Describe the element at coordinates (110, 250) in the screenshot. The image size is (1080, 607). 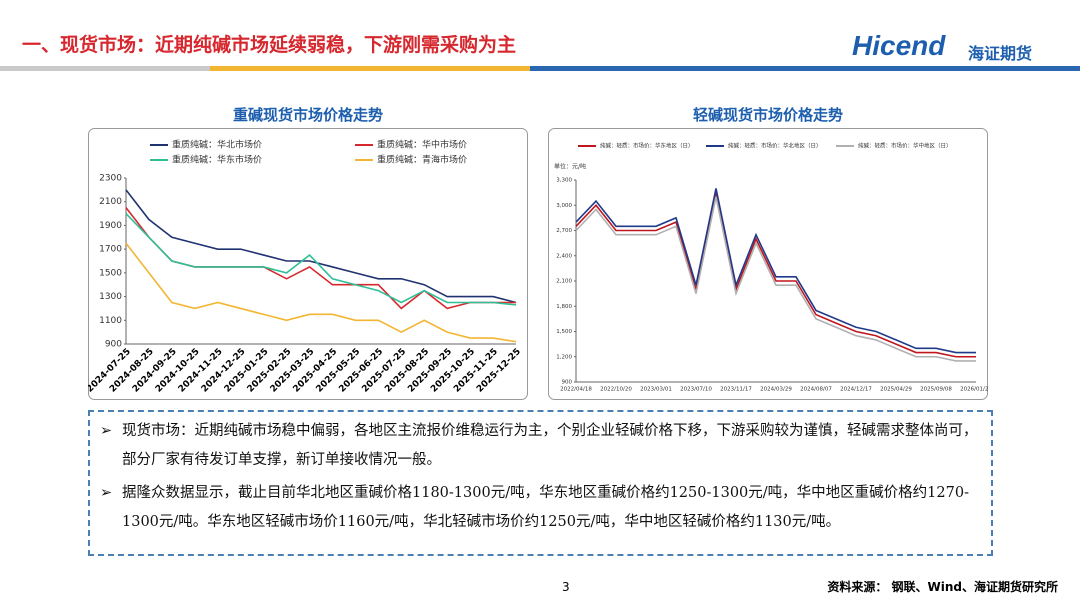
I see `y-tick-label: 1700` at that location.